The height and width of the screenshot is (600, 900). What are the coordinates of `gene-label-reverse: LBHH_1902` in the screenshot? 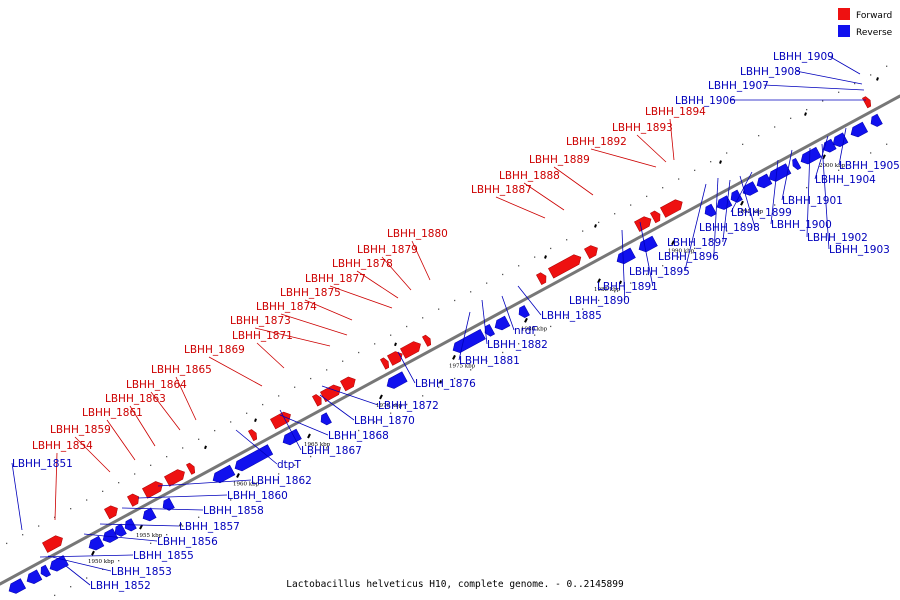 It's located at (837, 238).